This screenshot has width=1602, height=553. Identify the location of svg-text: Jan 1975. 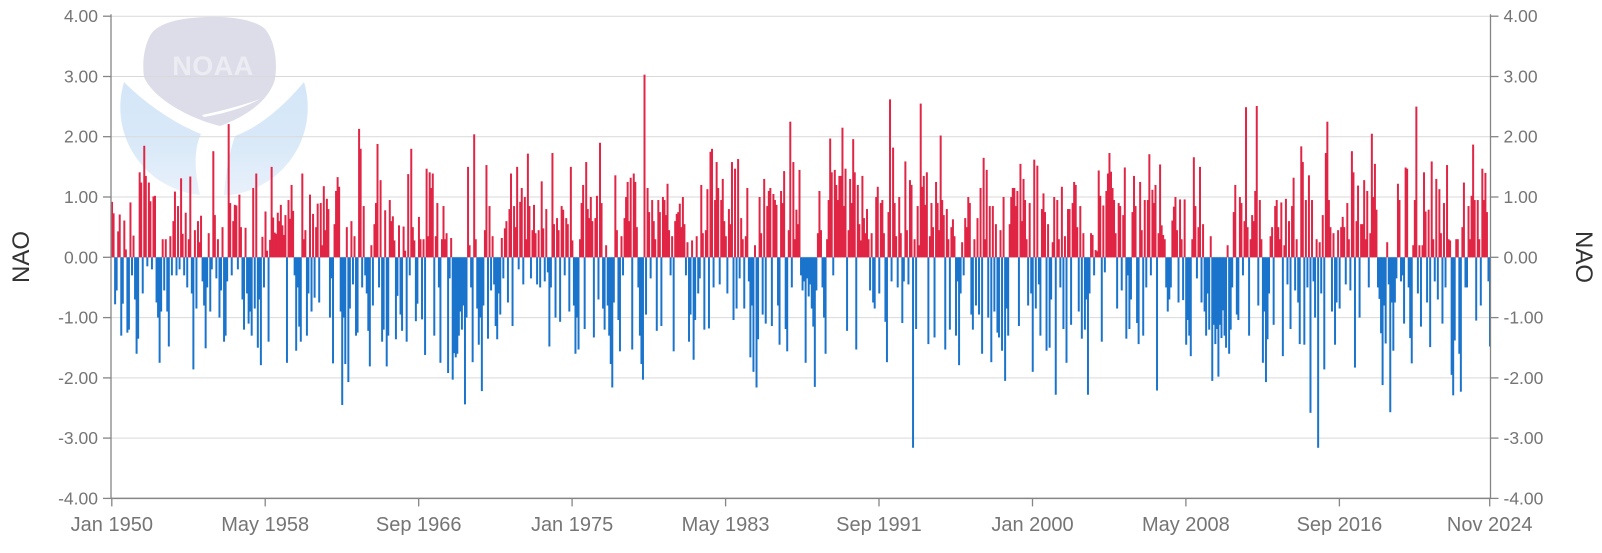
(572, 525).